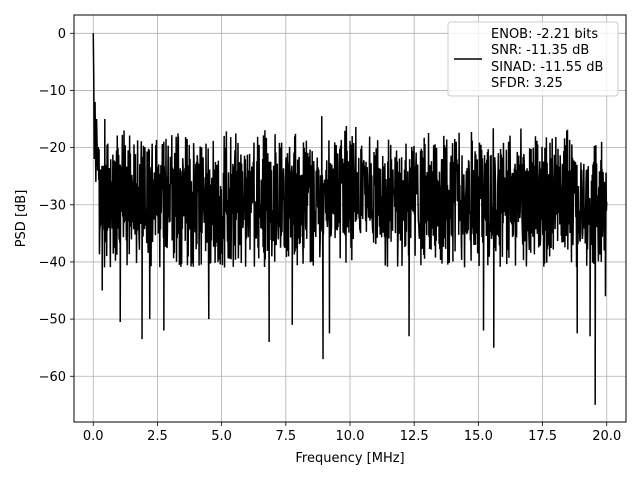  I want to click on y-axis-label: PSD [dB], so click(21, 219).